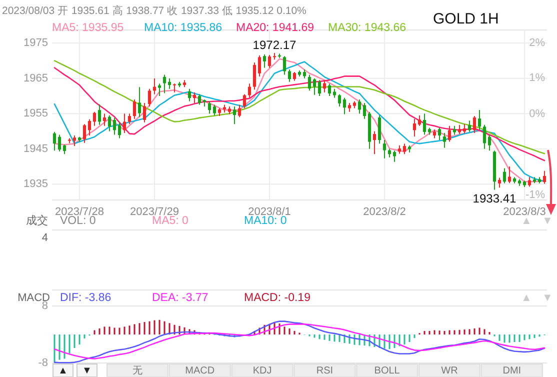 Image resolution: width=557 pixels, height=377 pixels. I want to click on annotation: 1972.17, so click(274, 45).